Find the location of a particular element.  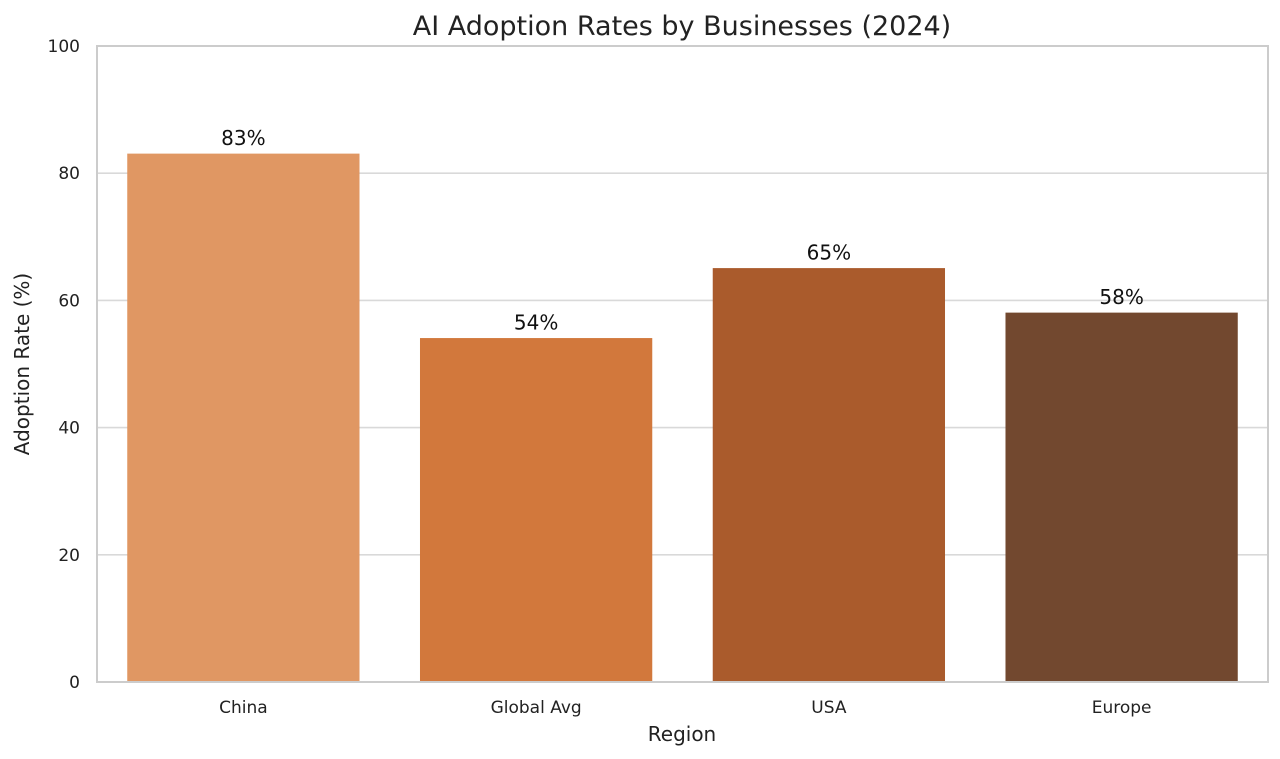

data-label: 65% is located at coordinates (829, 253).